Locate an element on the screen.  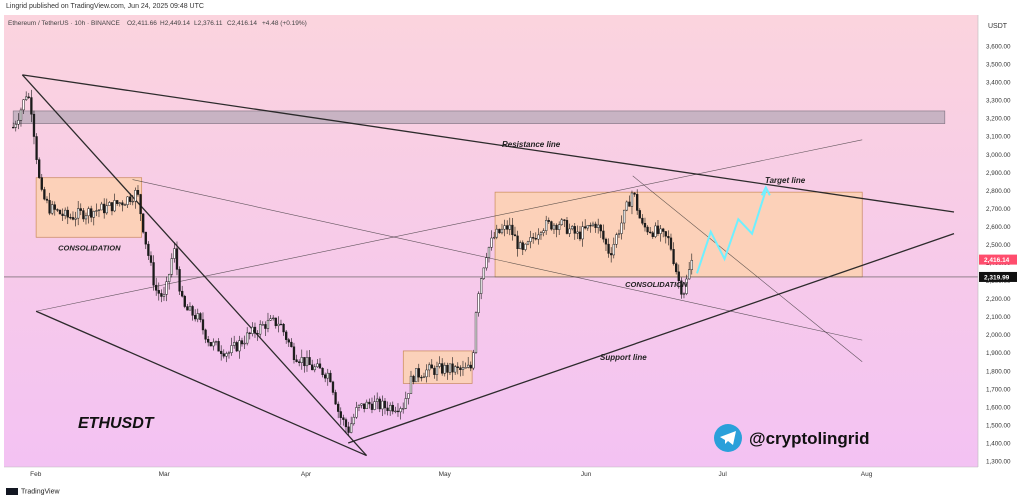
y-tick-label: 1,300.00 is located at coordinates (998, 462).